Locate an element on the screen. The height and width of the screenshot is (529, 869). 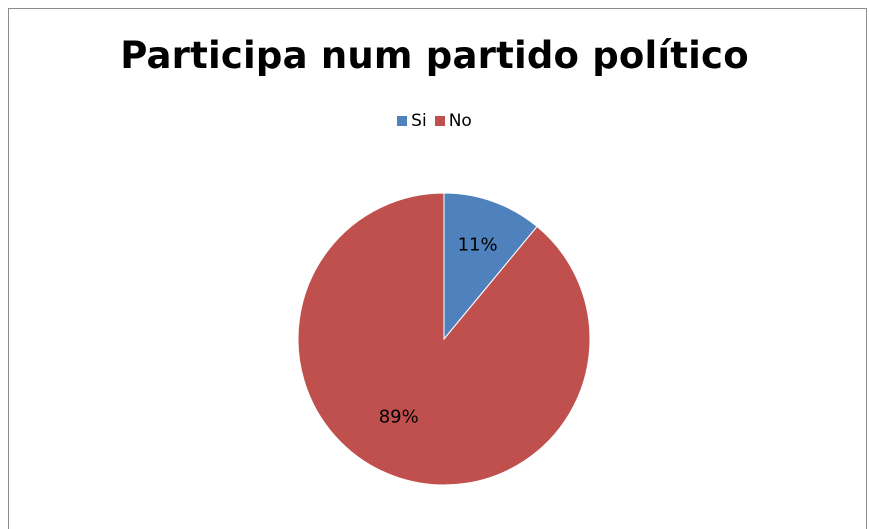
legend-item-no: No is located at coordinates (453, 121).